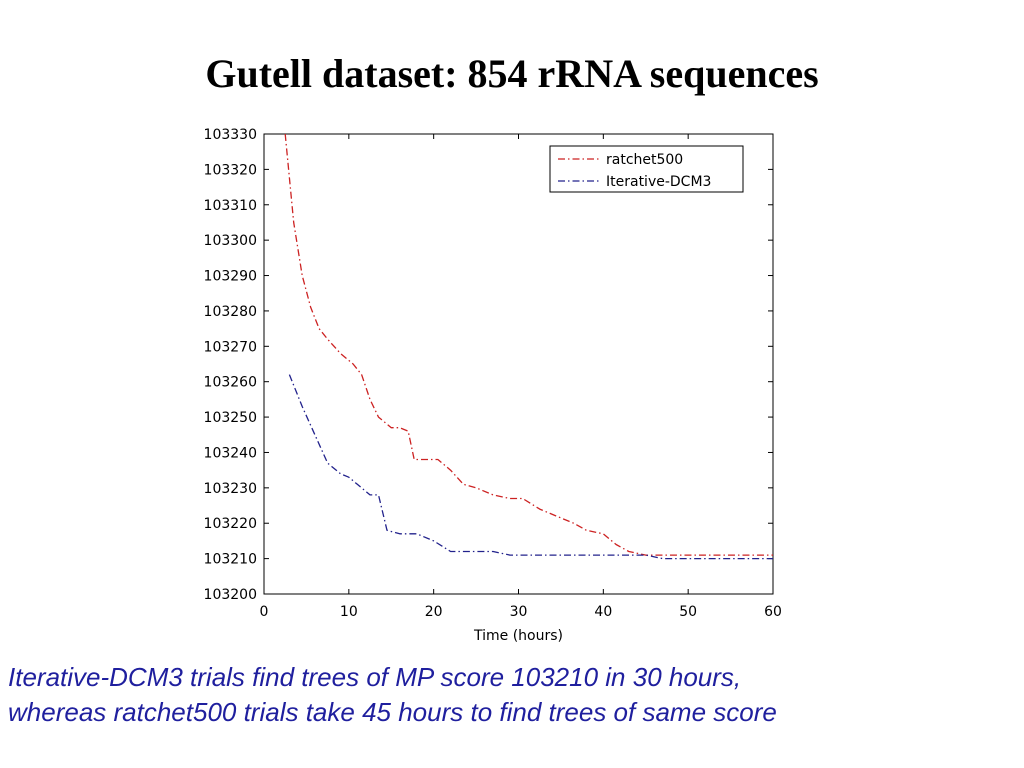  Describe the element at coordinates (230, 524) in the screenshot. I see `y-tick-label: 103220` at that location.